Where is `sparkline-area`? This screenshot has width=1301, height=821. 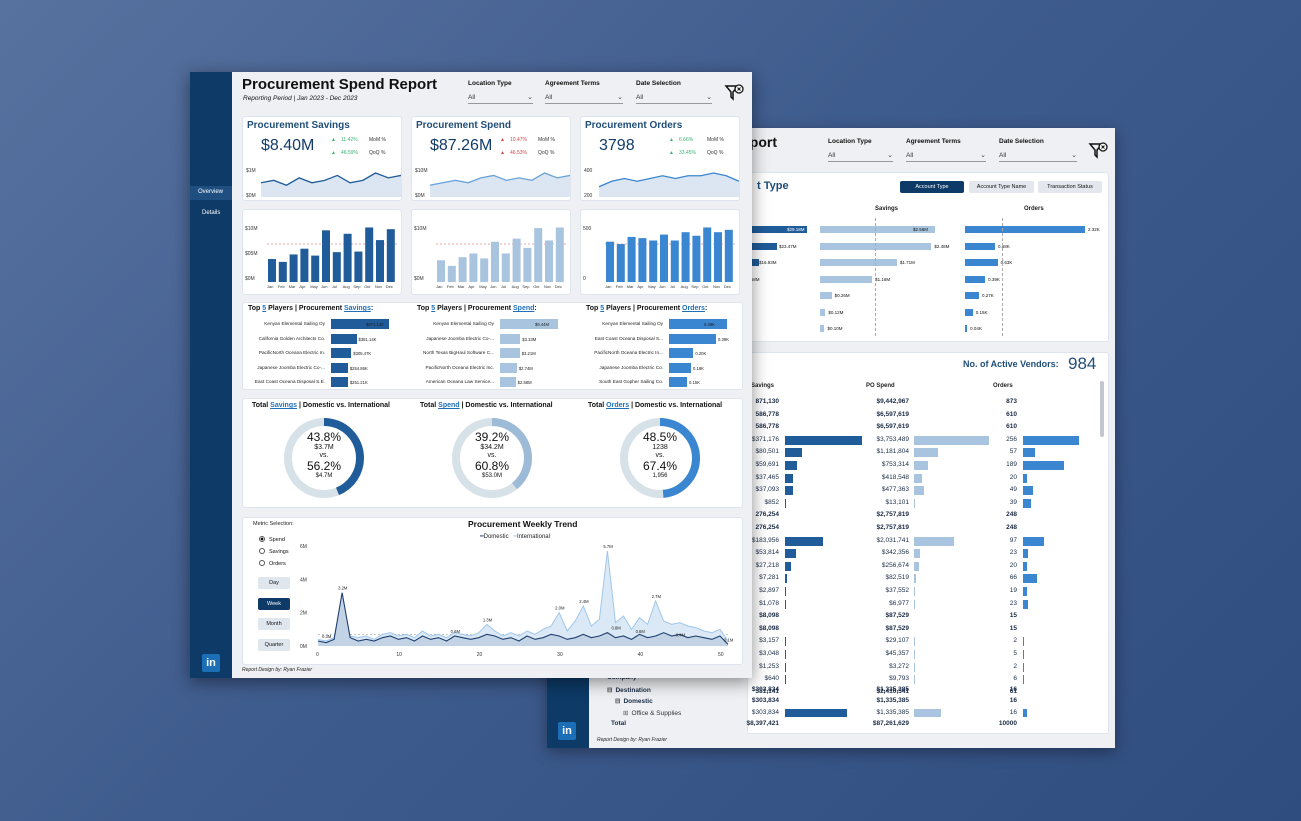
sparkline-area is located at coordinates (500, 185).